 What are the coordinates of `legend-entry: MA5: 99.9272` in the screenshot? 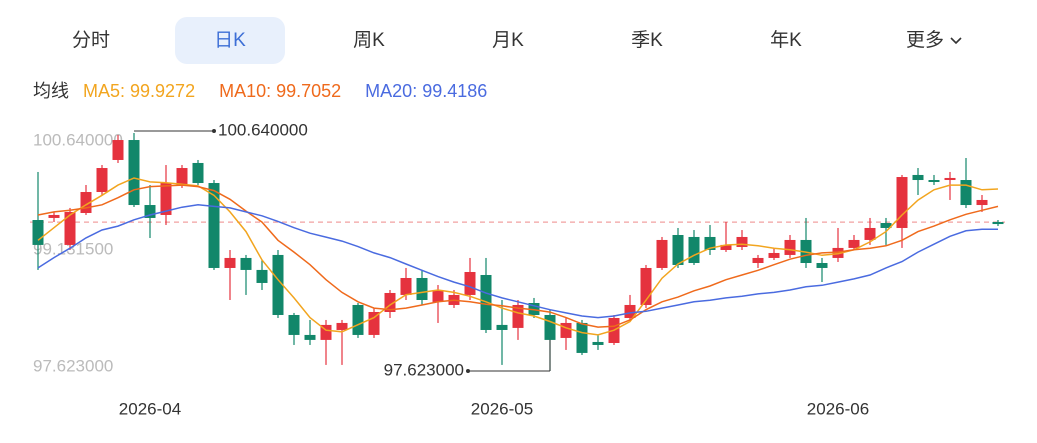 It's located at (139, 91).